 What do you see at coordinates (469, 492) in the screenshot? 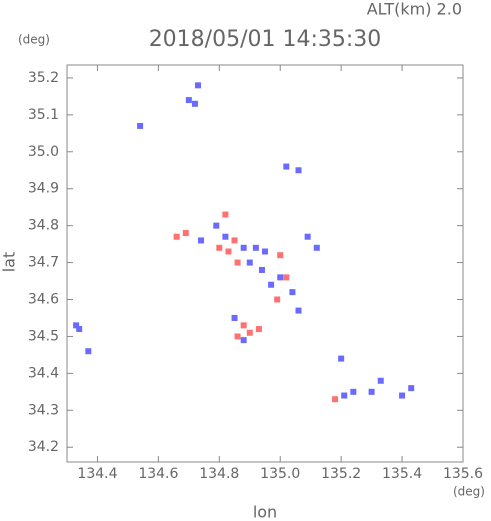
I see `x-unit: (deg)` at bounding box center [469, 492].